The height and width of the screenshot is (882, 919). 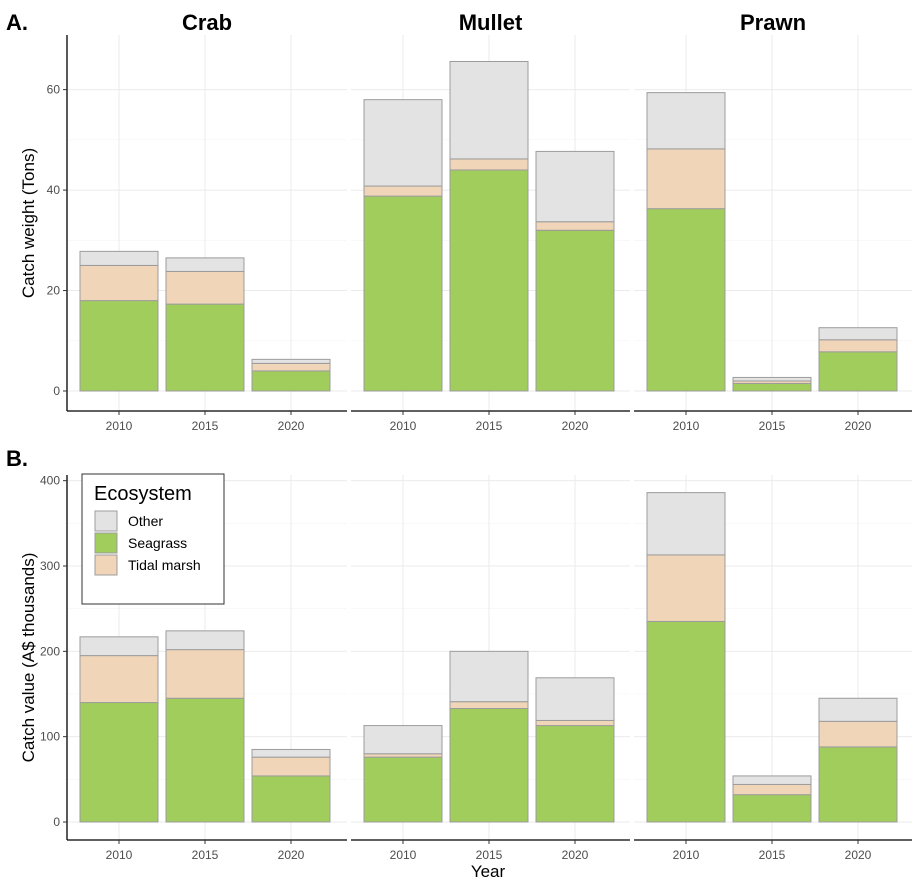 What do you see at coordinates (50, 737) in the screenshot?
I see `y-tick-label: 100` at bounding box center [50, 737].